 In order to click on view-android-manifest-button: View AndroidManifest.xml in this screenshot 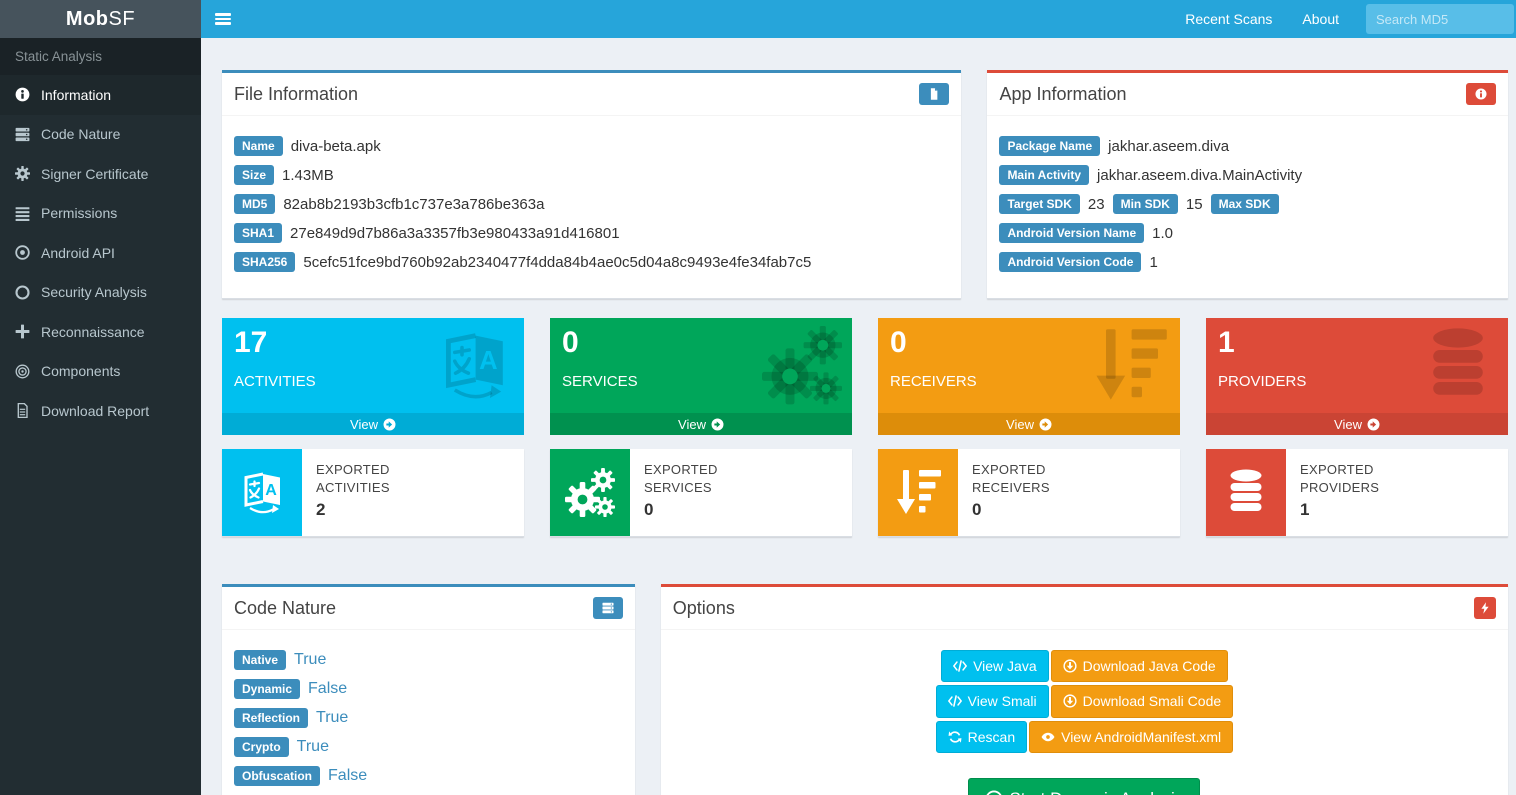, I will do `click(1131, 736)`.